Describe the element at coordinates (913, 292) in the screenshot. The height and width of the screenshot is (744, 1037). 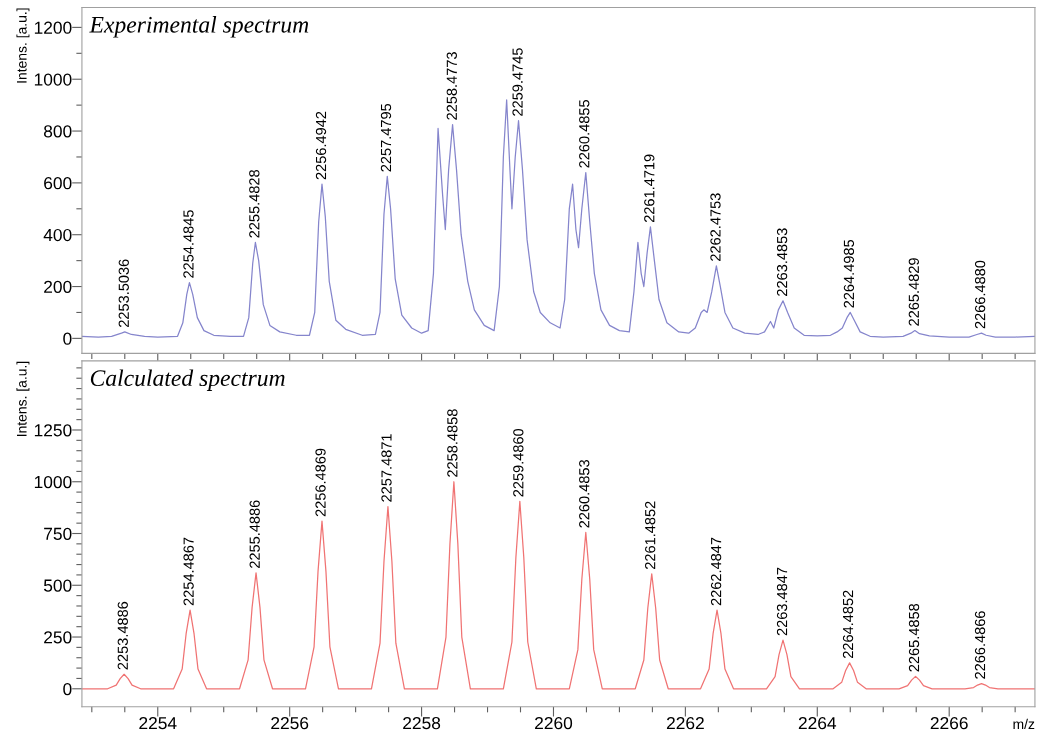
I see `annotation: 2265.4829` at that location.